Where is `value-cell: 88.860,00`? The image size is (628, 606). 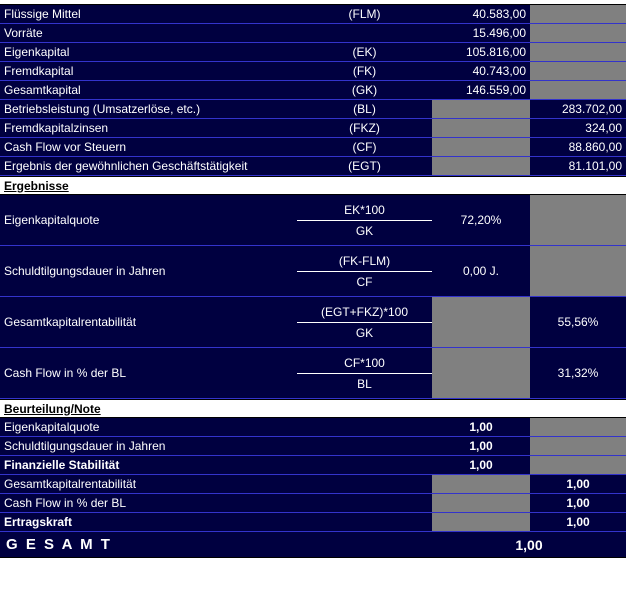
value-cell: 88.860,00 is located at coordinates (595, 147).